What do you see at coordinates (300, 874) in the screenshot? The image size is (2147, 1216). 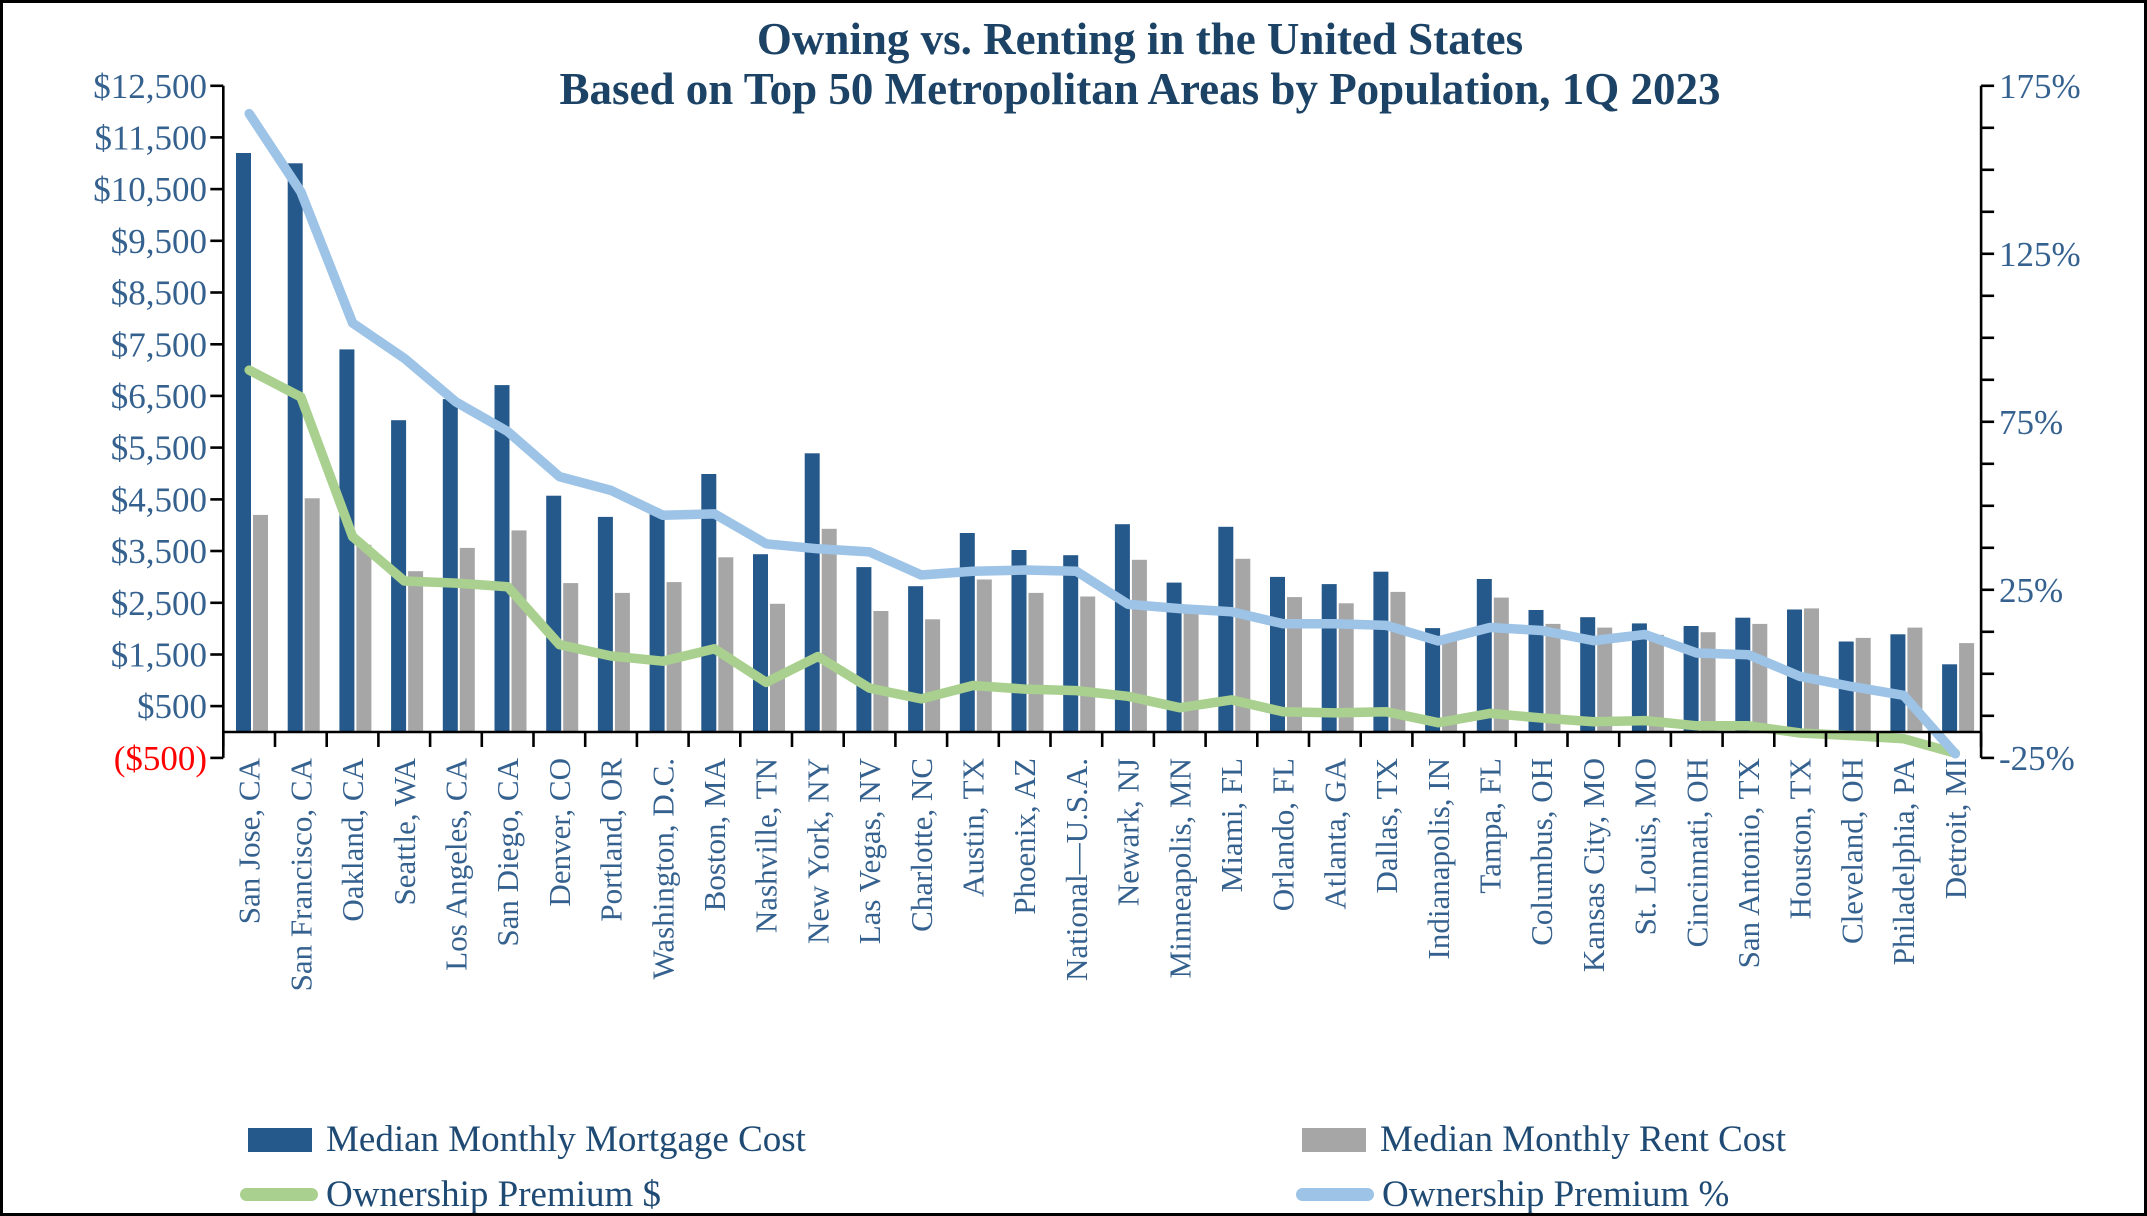 I see `category-label: San Francisco, CA` at bounding box center [300, 874].